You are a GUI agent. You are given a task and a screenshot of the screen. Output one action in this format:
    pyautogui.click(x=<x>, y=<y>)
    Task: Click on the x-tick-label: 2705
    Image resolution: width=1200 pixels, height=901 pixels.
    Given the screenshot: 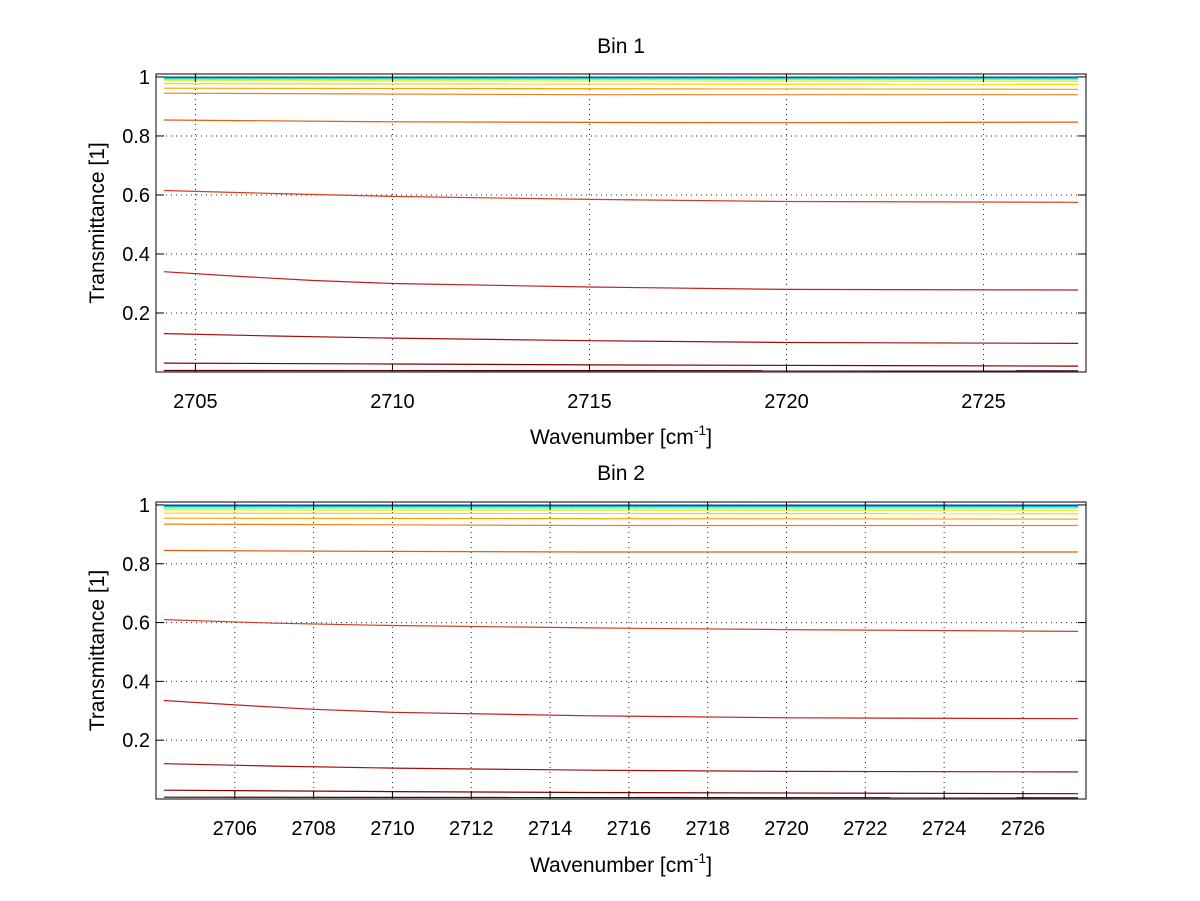 What is the action you would take?
    pyautogui.click(x=195, y=402)
    